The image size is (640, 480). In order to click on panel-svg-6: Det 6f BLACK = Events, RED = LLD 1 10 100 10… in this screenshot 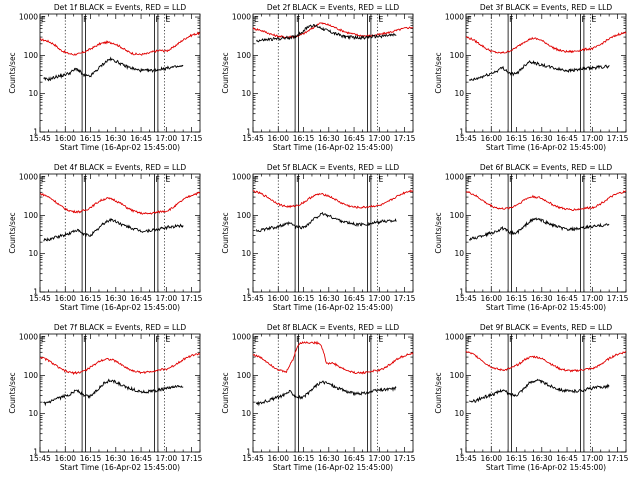, I will do `click(531, 237)`.